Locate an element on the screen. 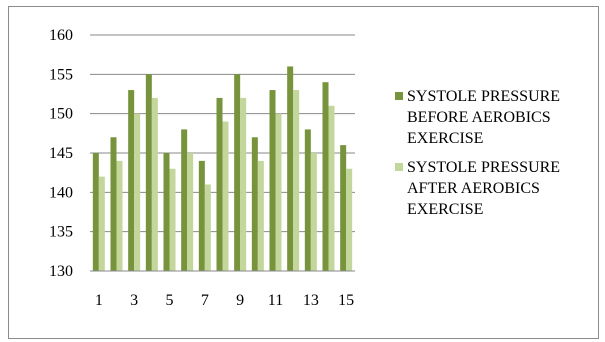 This screenshot has height=342, width=605. y-tick-label: 155 is located at coordinates (61, 74).